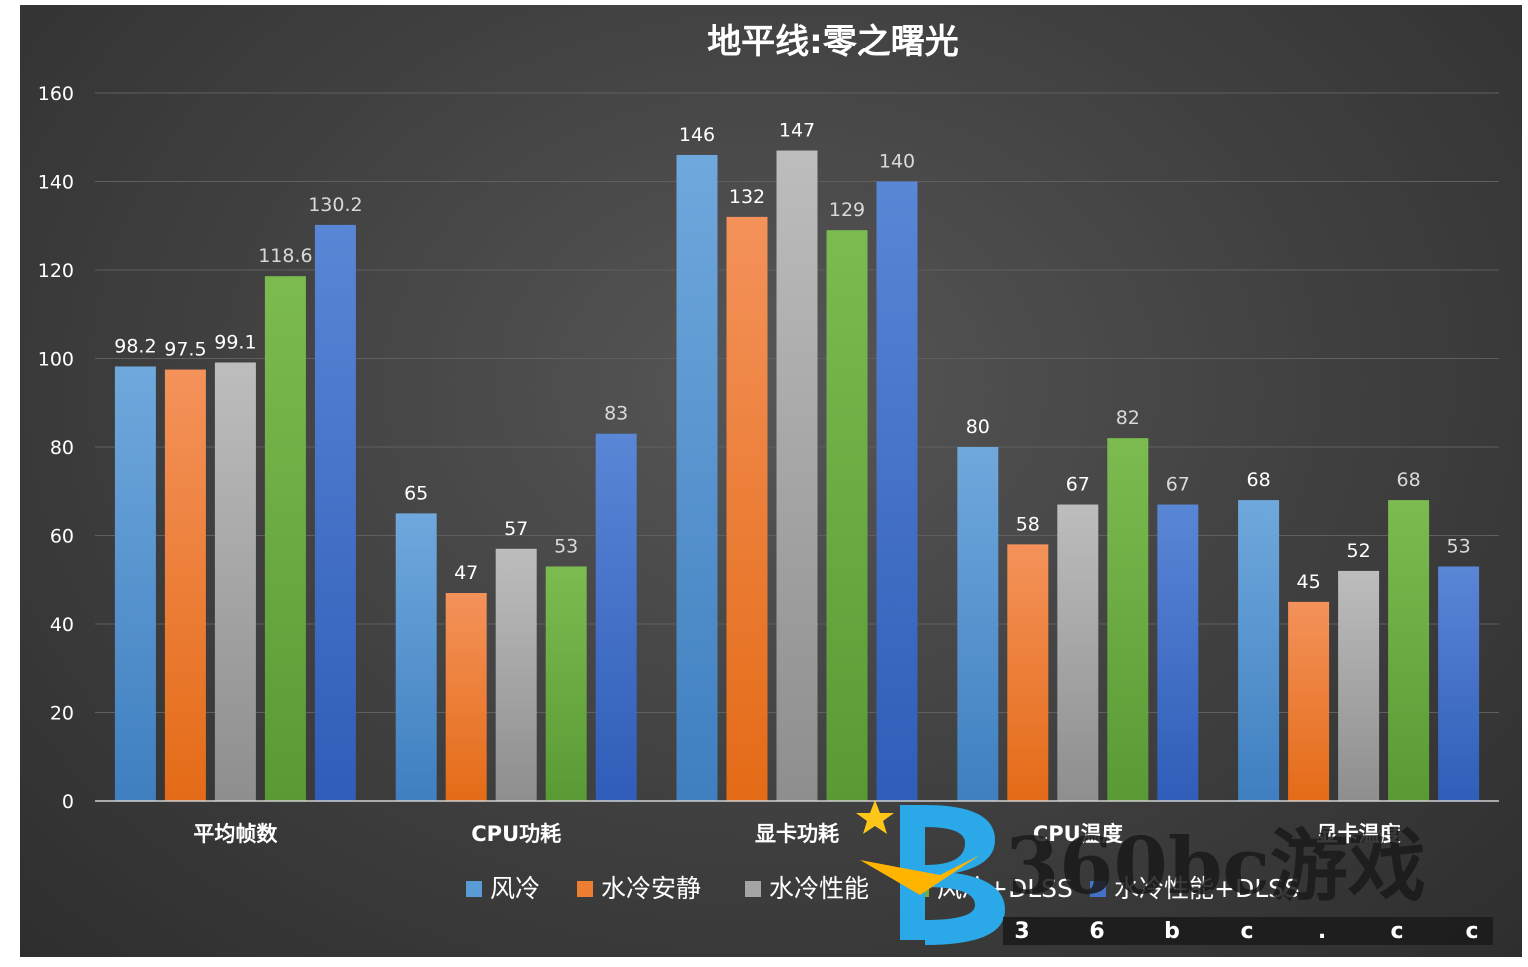 The height and width of the screenshot is (967, 1528). What do you see at coordinates (697, 135) in the screenshot?
I see `data-label: 146` at bounding box center [697, 135].